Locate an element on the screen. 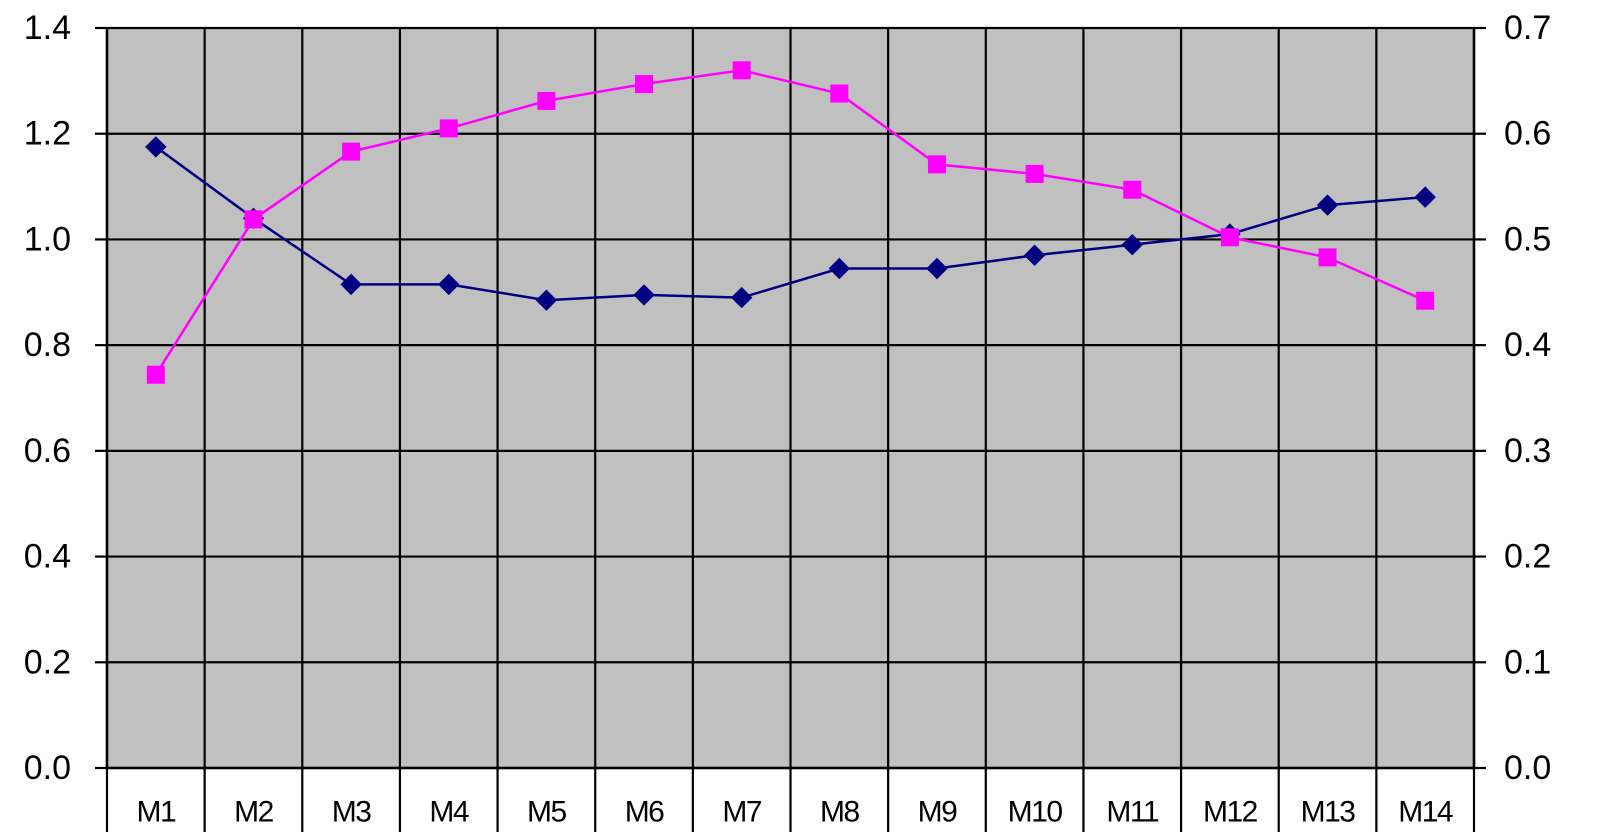 Image resolution: width=1602 pixels, height=832 pixels. left-tick-label: 1.4 is located at coordinates (47, 28).